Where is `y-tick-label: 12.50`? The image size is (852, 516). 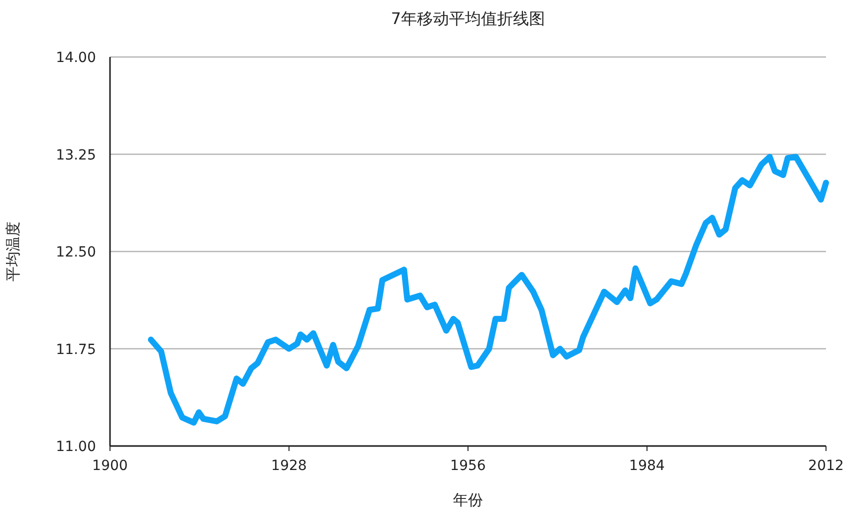
y-tick-label: 12.50 is located at coordinates (76, 252).